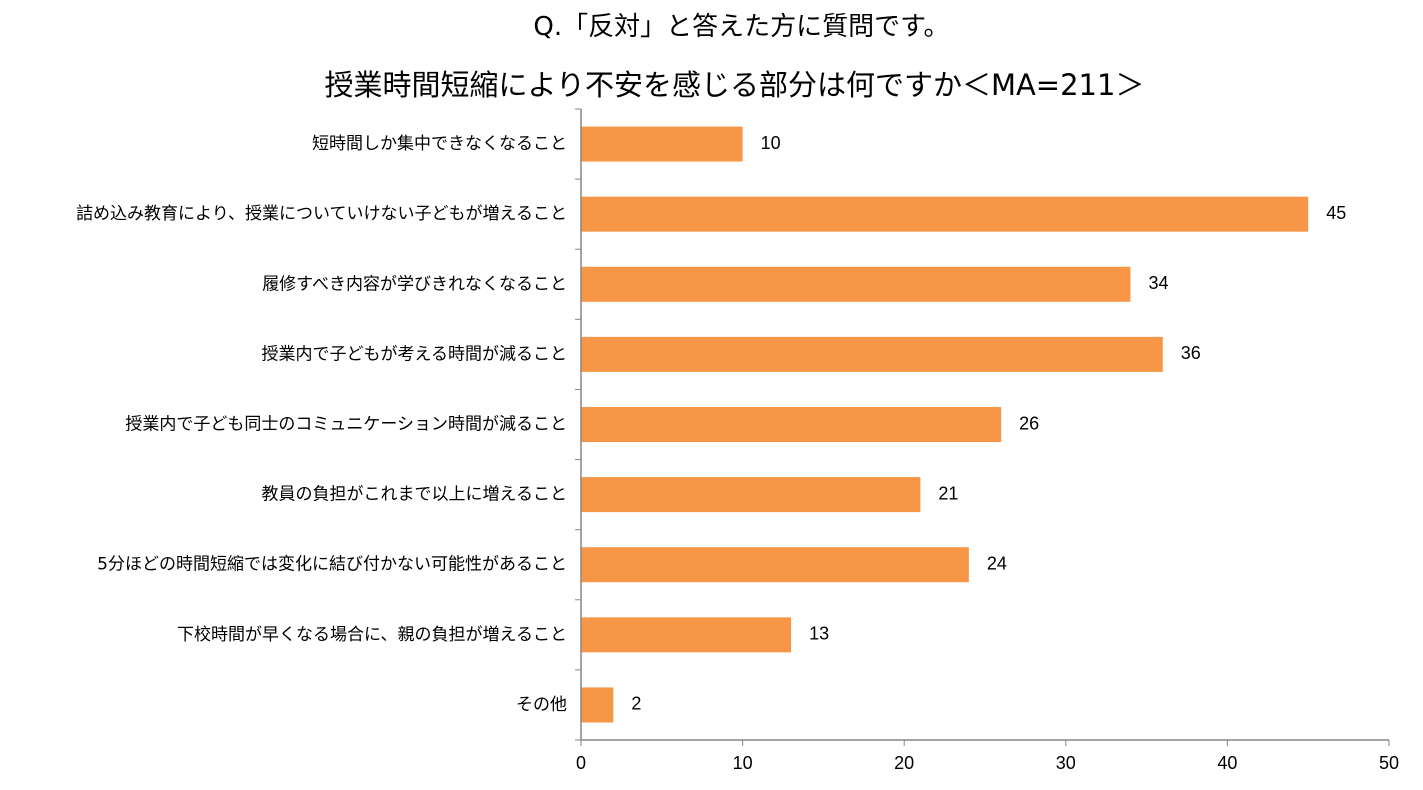 The width and height of the screenshot is (1423, 790). What do you see at coordinates (321, 214) in the screenshot?
I see `category-label: 詰め込み教育により、授業についていけない子どもが増えること` at bounding box center [321, 214].